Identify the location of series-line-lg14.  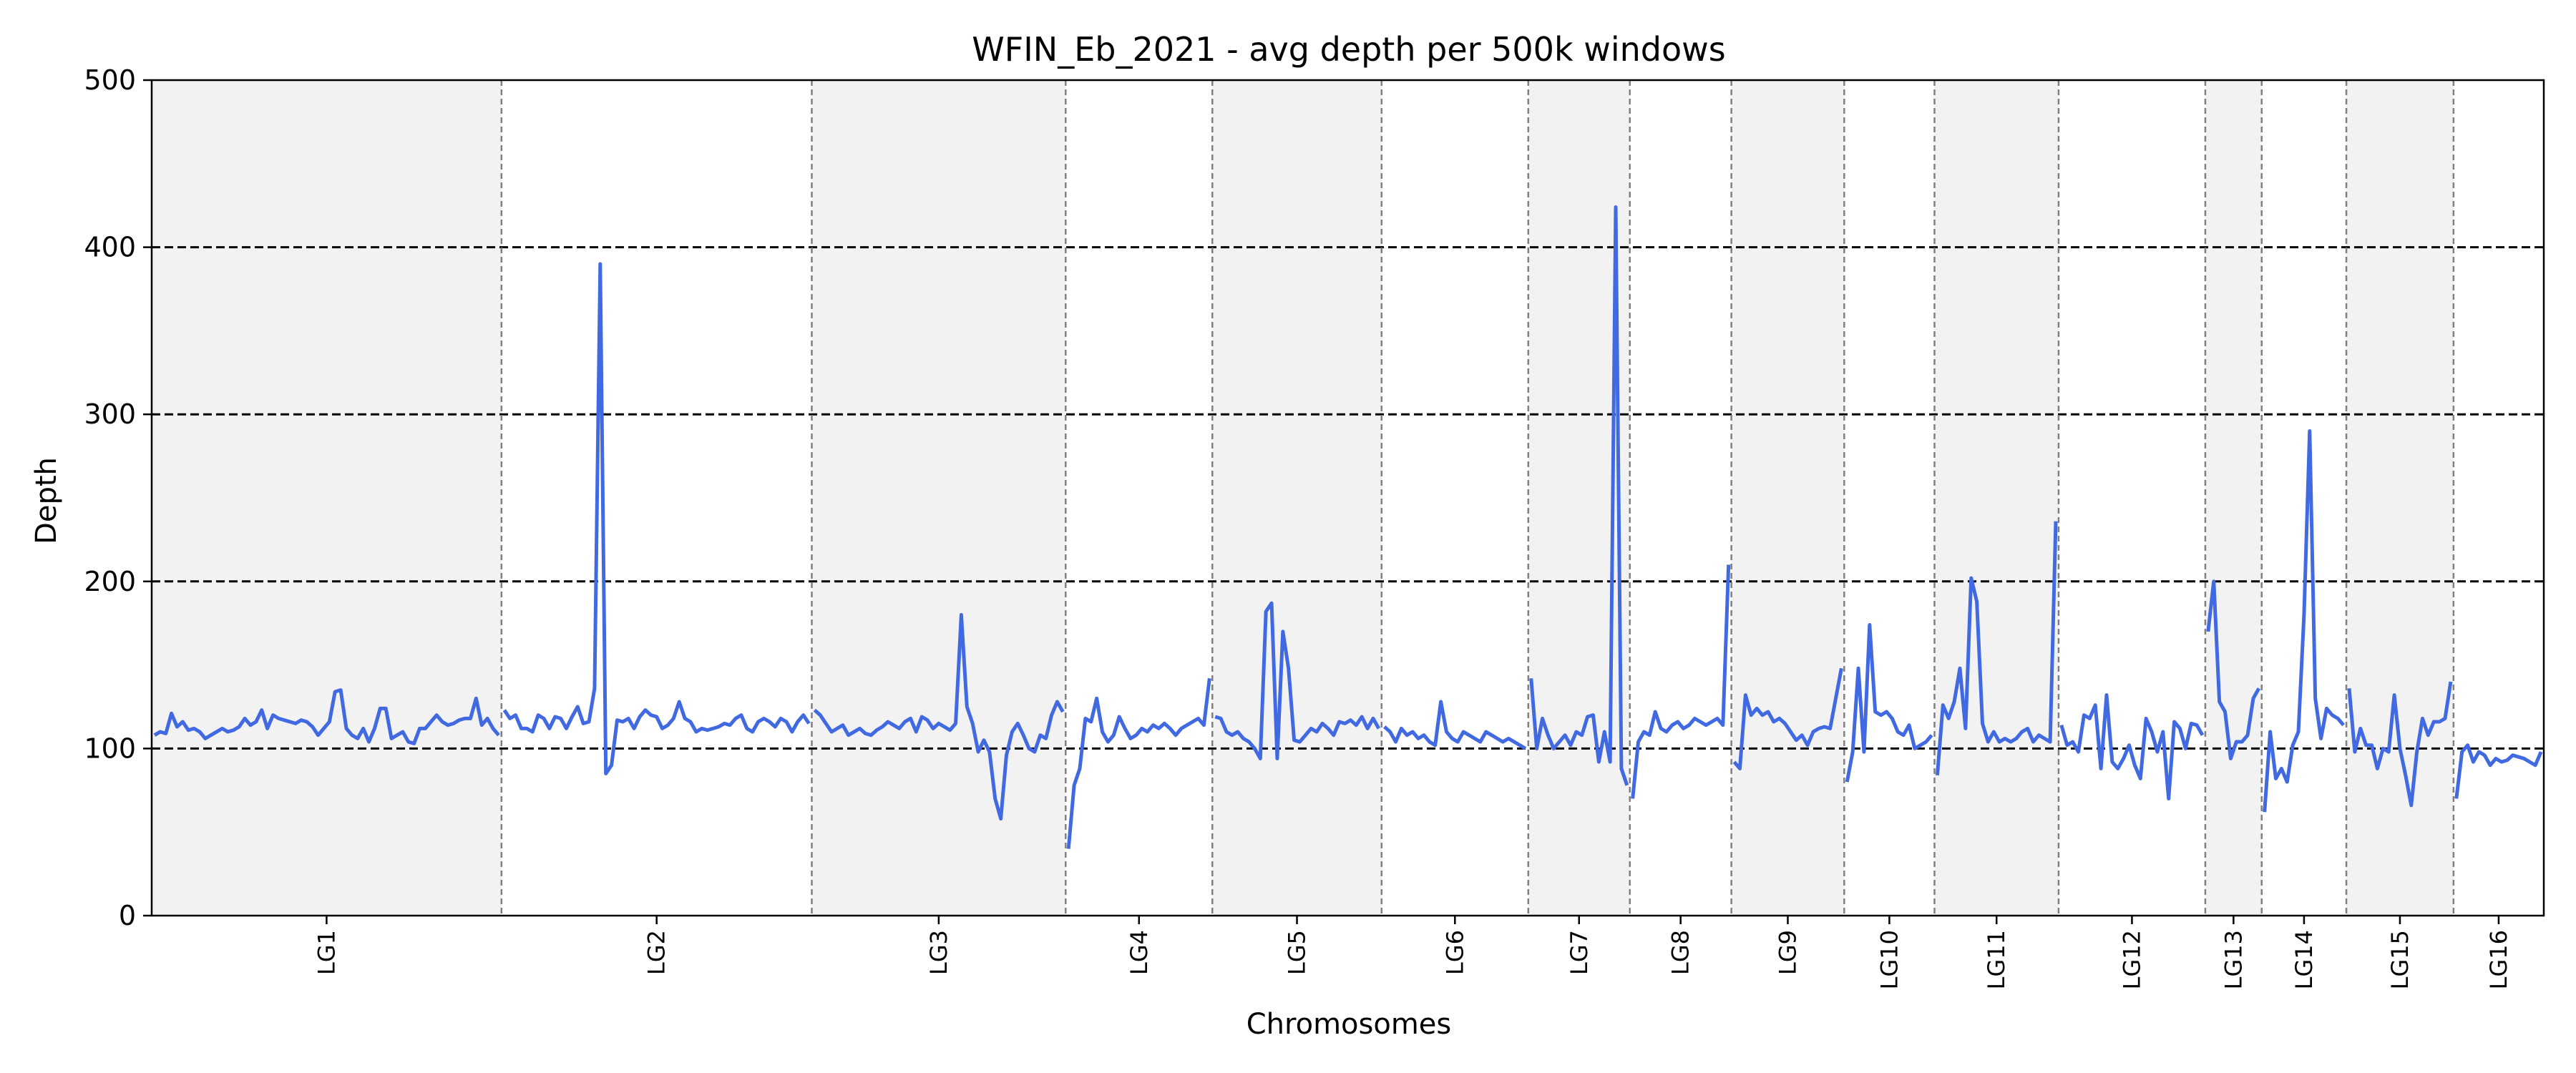
(2304, 621).